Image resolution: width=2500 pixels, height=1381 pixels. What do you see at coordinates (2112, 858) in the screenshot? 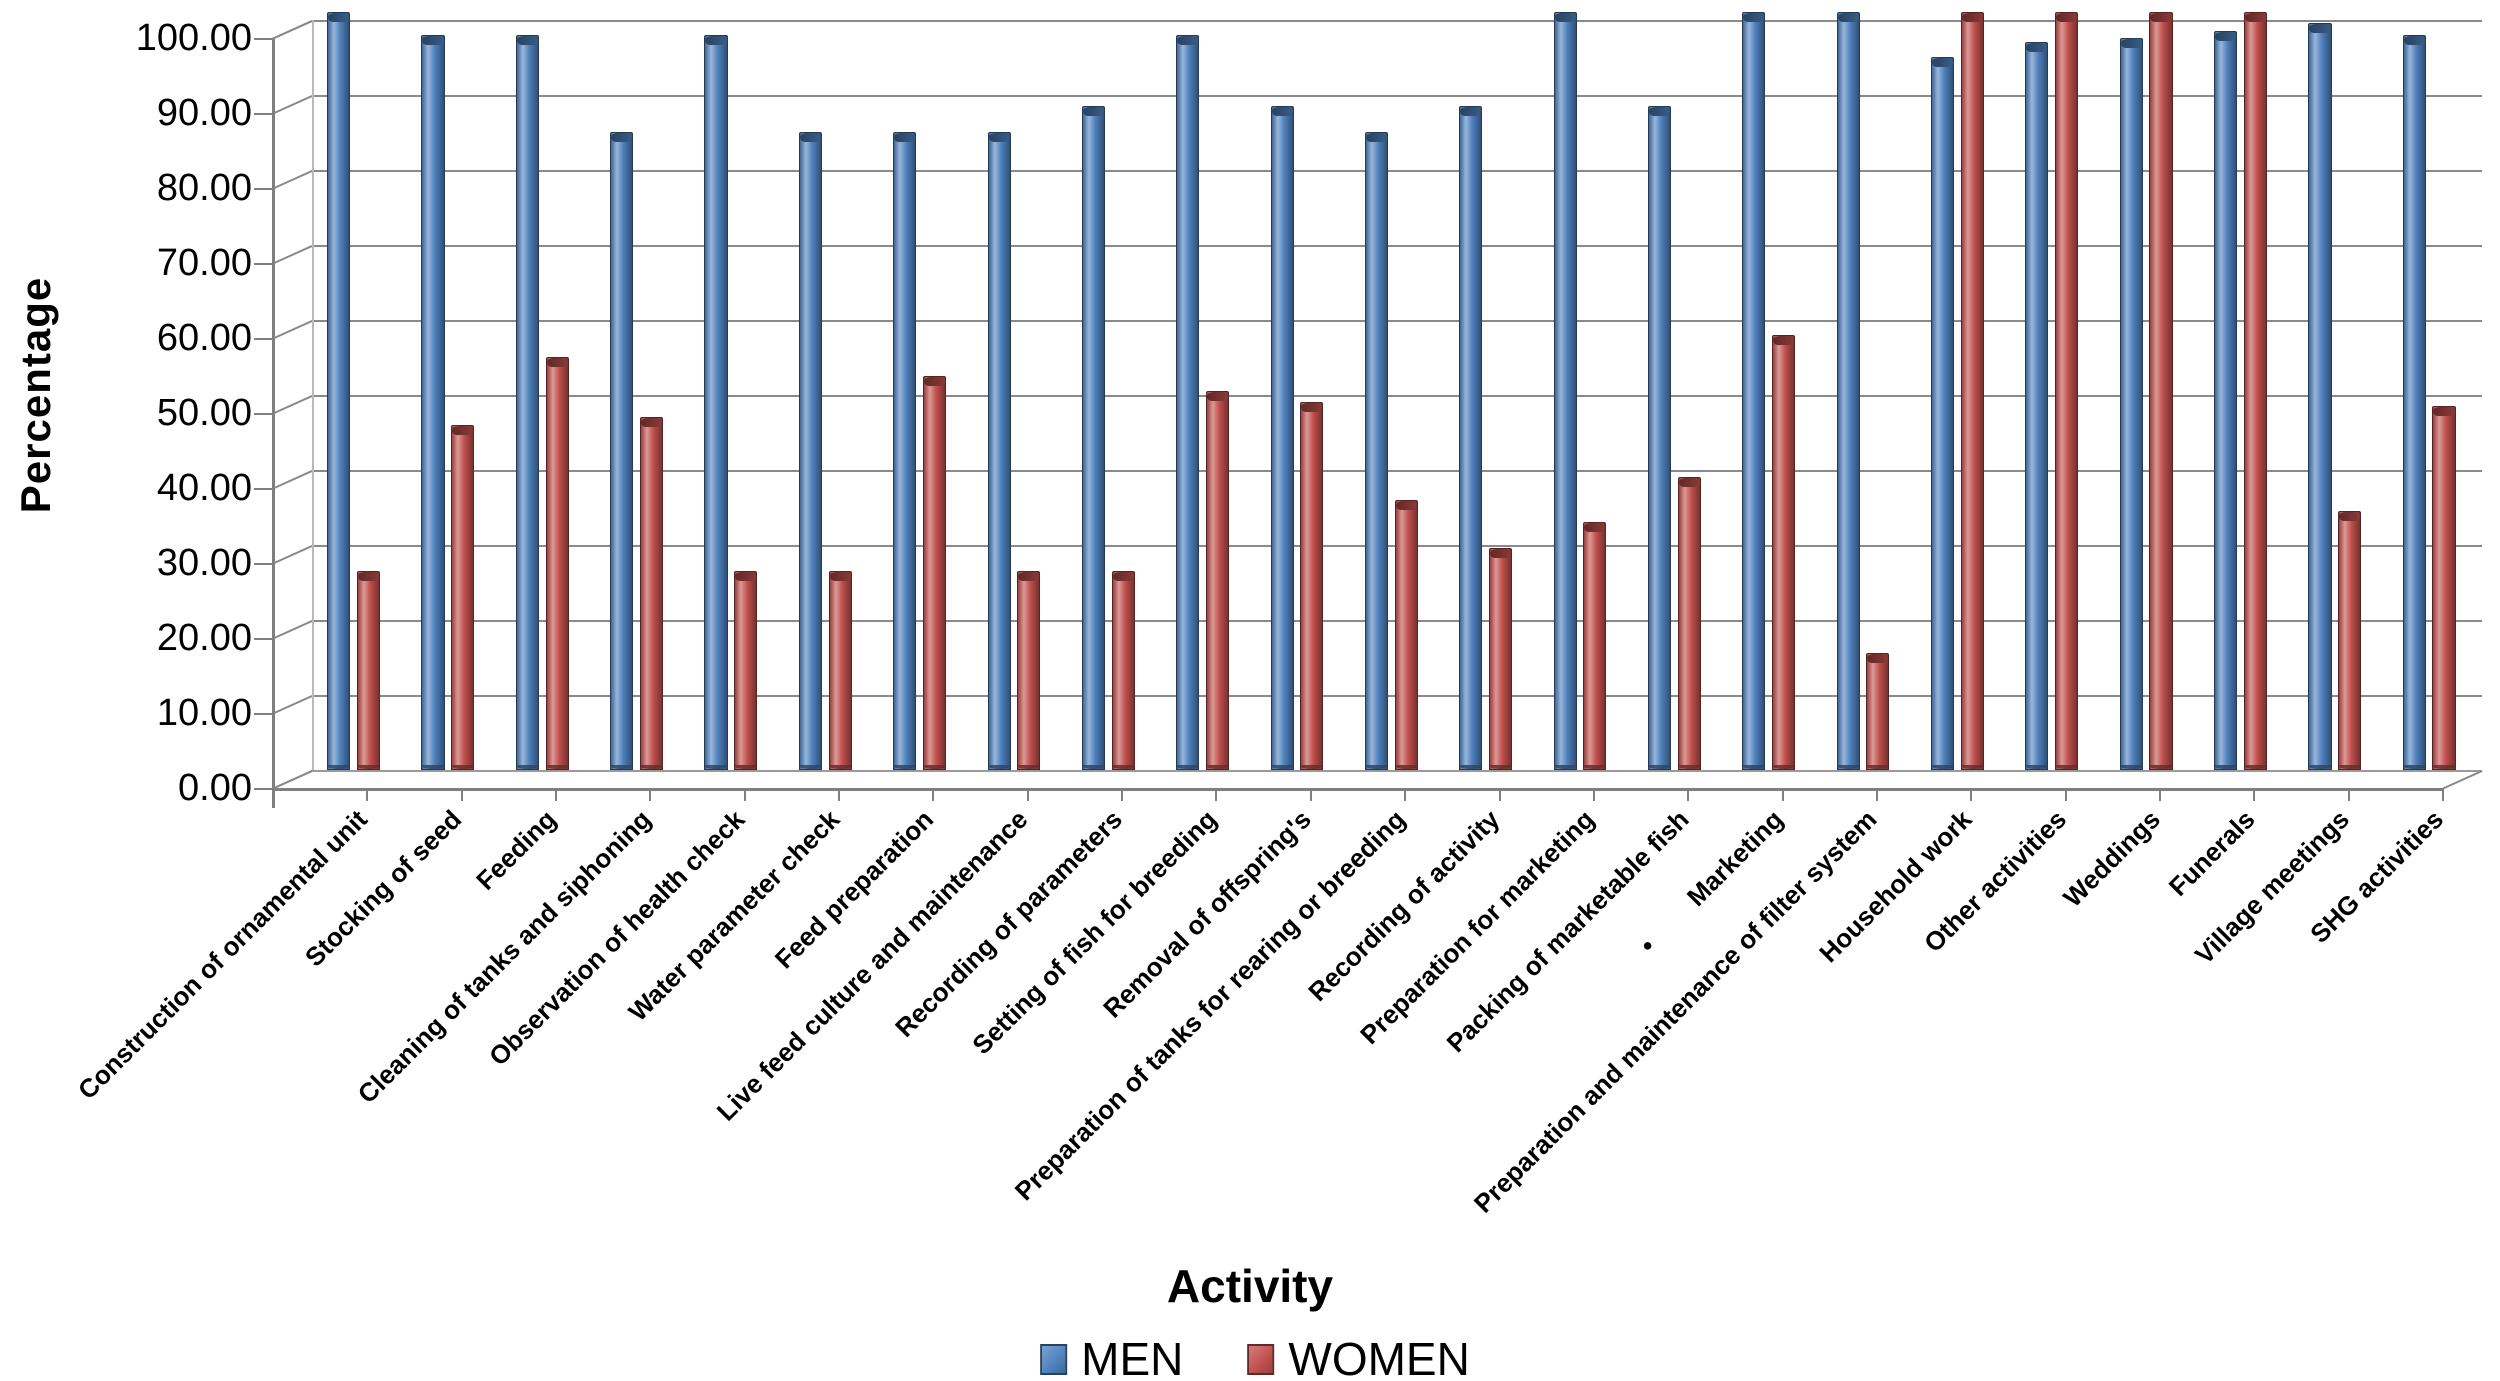
I see `category-label-text: Weddings` at bounding box center [2112, 858].